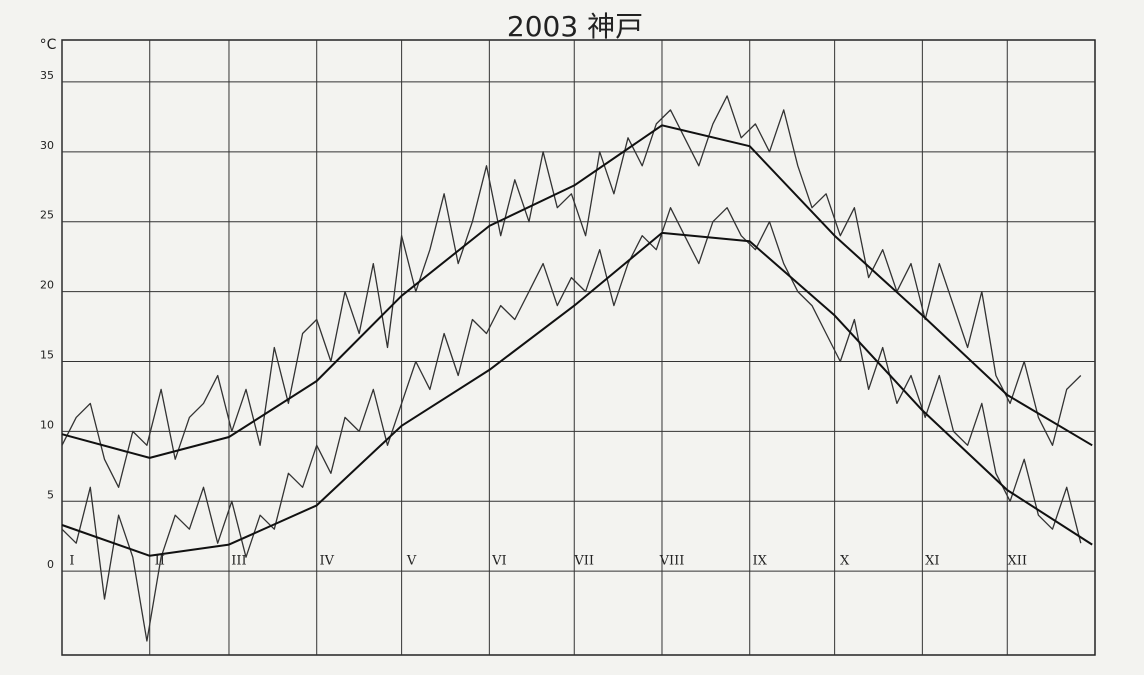 This screenshot has height=675, width=1144. Describe the element at coordinates (499, 561) in the screenshot. I see `x-tick-label: VI` at that location.